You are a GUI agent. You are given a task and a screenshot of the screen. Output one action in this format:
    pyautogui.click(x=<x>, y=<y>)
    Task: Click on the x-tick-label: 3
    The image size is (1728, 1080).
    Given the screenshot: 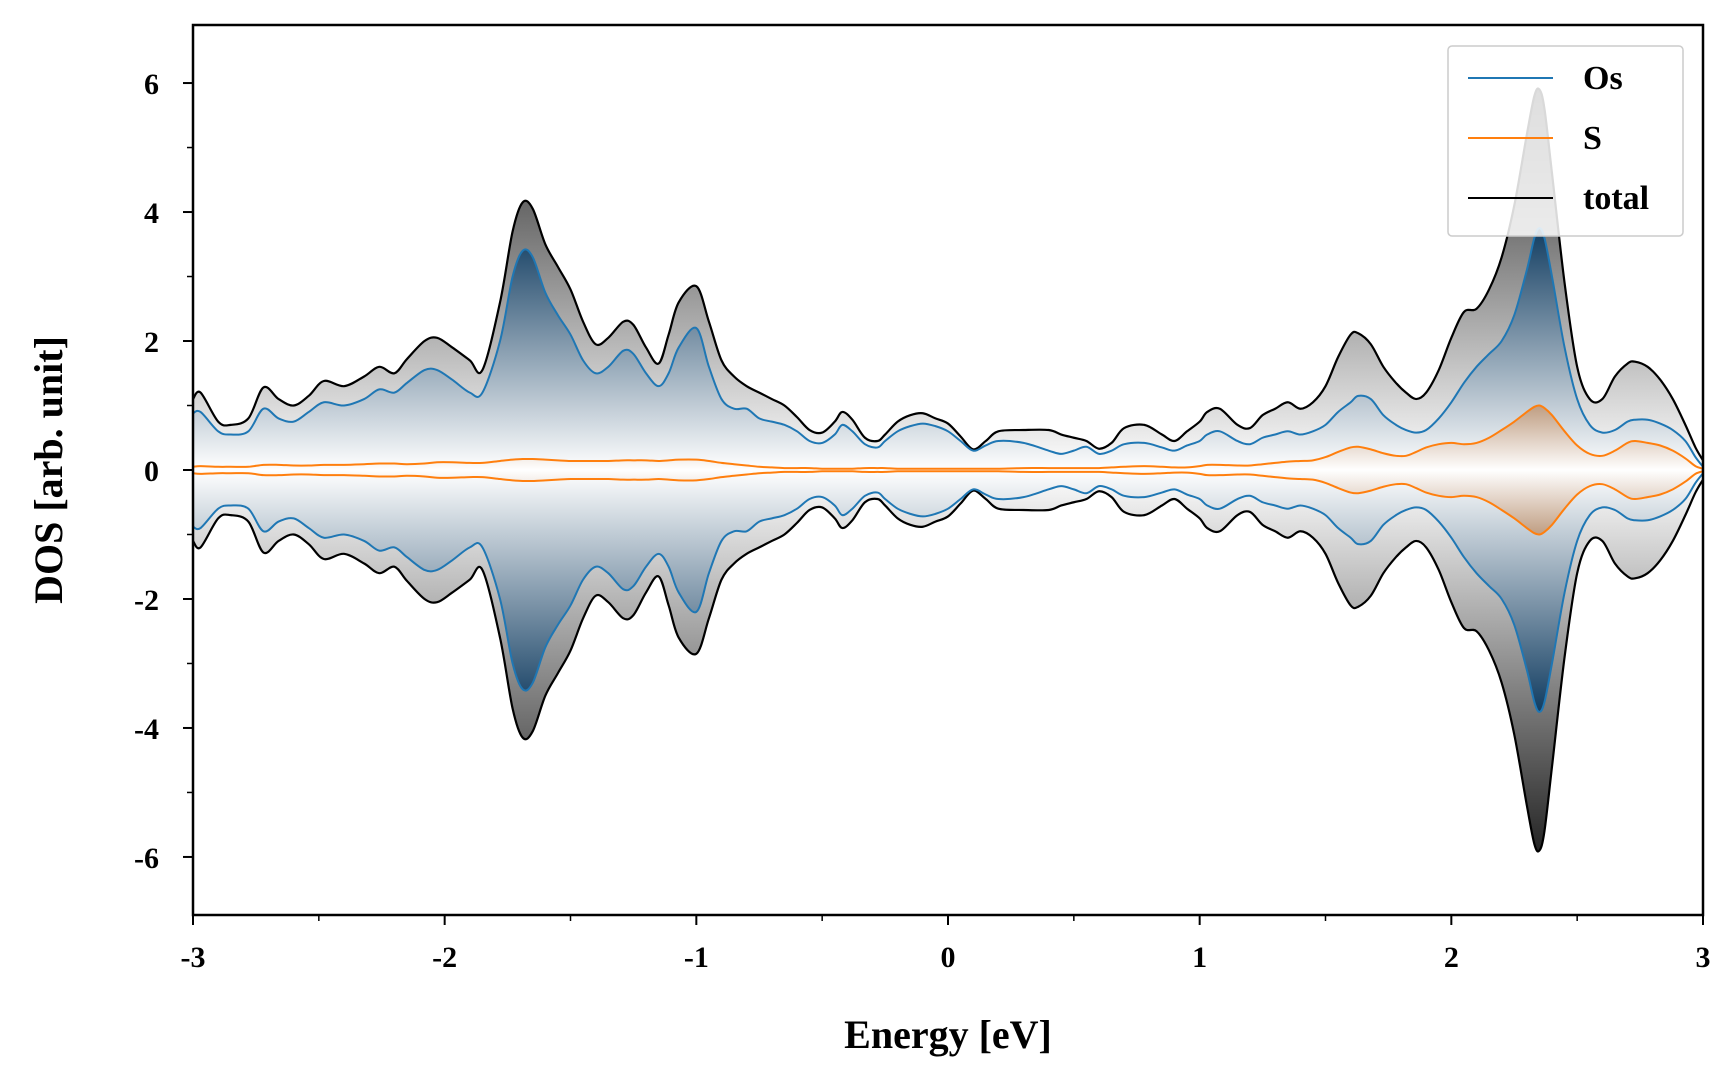 What is the action you would take?
    pyautogui.click(x=1703, y=957)
    